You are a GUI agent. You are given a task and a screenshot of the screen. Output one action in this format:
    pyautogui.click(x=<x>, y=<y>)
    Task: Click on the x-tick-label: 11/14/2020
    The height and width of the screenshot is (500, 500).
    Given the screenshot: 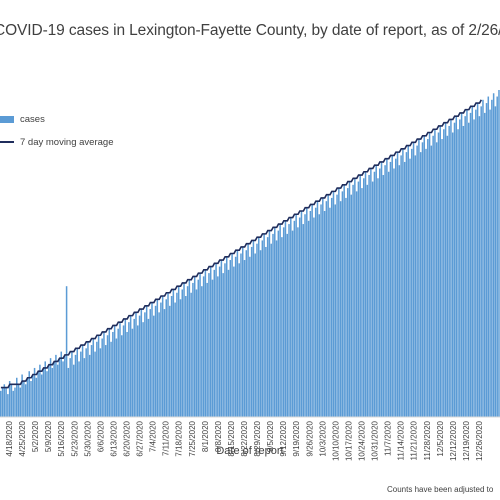 What is the action you would take?
    pyautogui.click(x=401, y=440)
    